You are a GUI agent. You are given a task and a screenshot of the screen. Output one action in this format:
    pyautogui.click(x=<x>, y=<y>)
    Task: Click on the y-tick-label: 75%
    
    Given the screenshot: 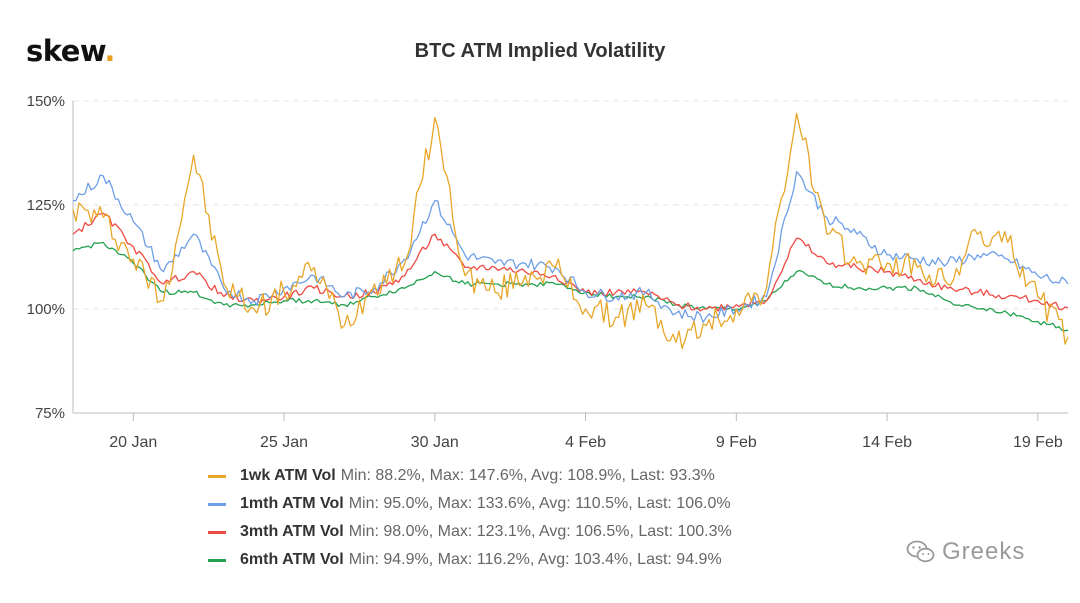 What is the action you would take?
    pyautogui.click(x=50, y=413)
    